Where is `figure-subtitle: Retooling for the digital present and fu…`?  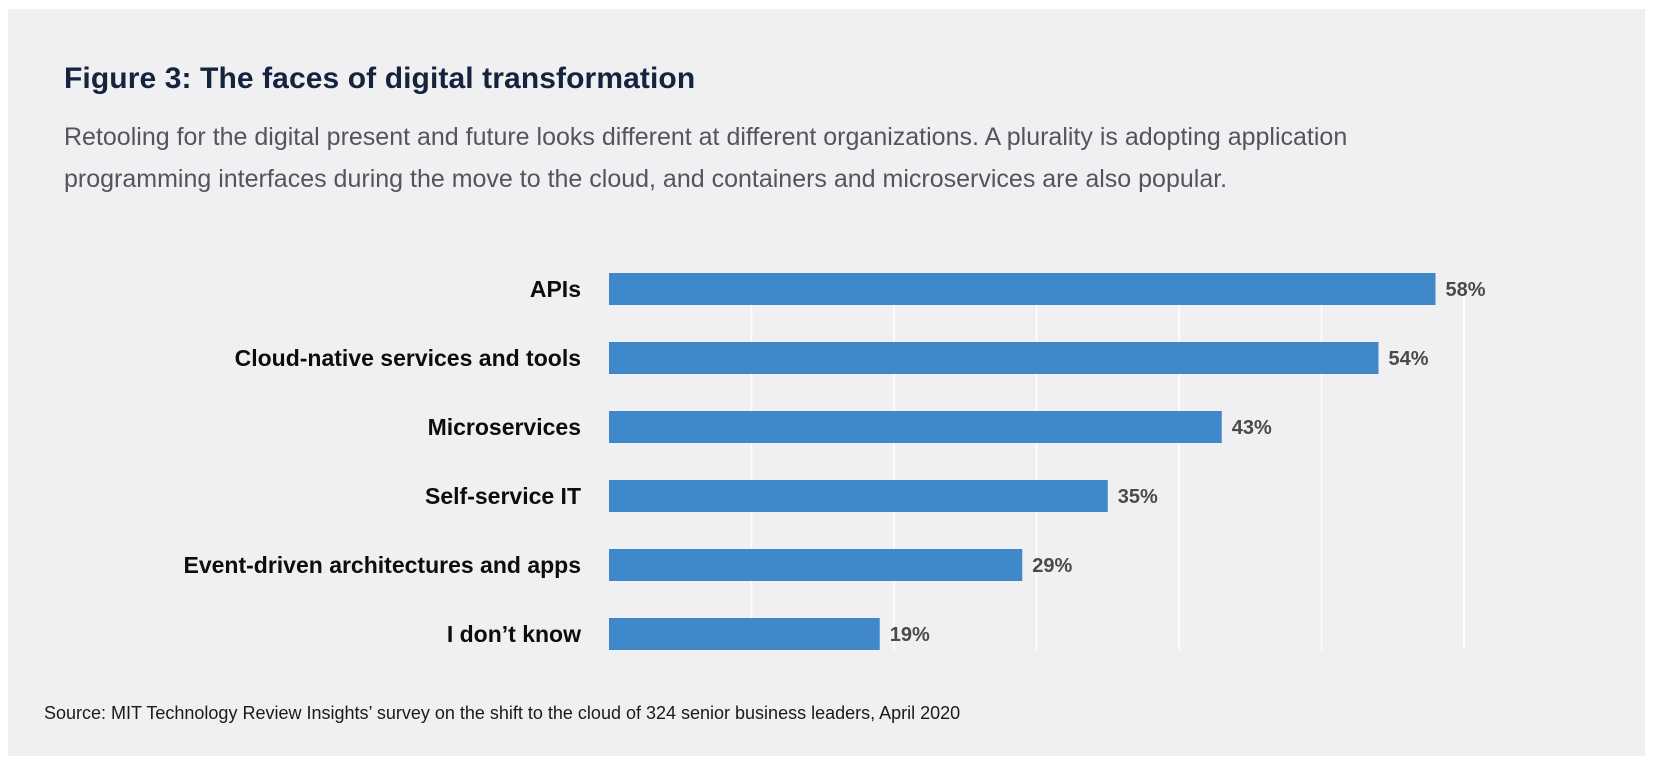
figure-subtitle: Retooling for the digital present and fu… is located at coordinates (706, 158).